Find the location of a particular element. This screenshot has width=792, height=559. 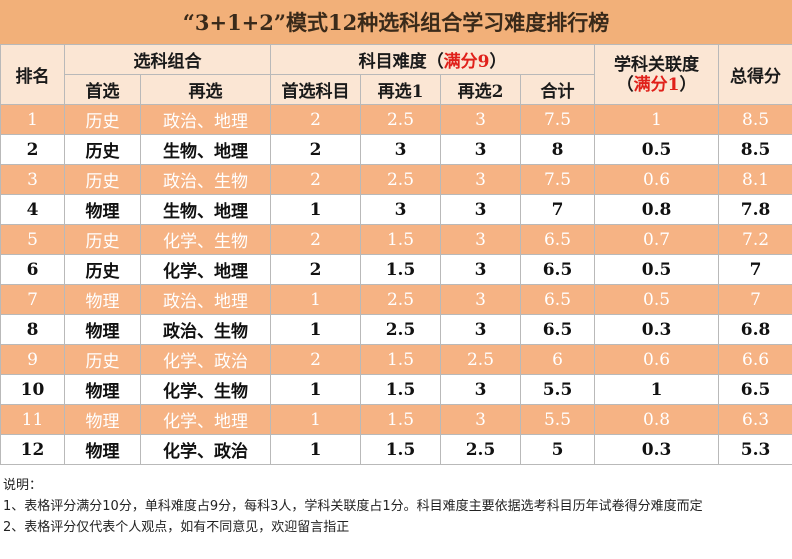

header-difficulty-prefix: 科目难度（ is located at coordinates (401, 62).